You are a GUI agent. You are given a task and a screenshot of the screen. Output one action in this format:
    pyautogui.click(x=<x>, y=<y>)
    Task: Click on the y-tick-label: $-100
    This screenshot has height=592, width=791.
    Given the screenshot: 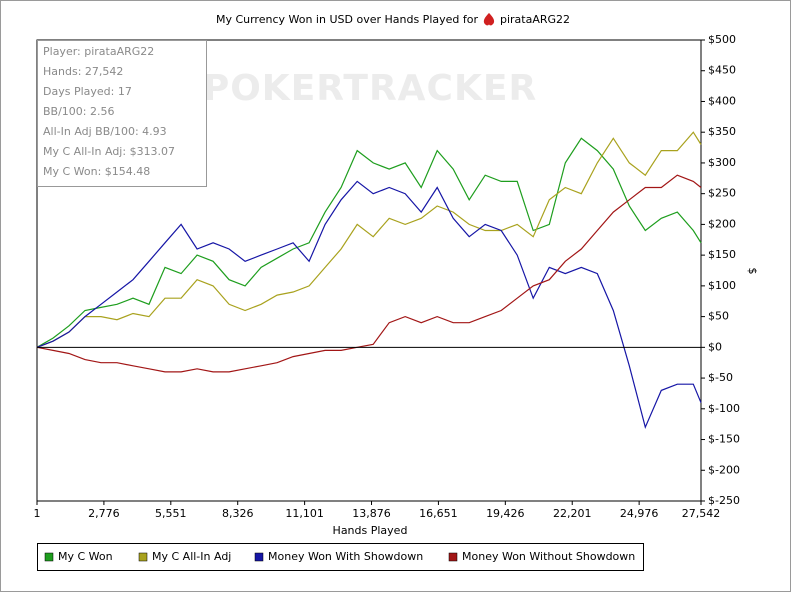 What is the action you would take?
    pyautogui.click(x=724, y=408)
    